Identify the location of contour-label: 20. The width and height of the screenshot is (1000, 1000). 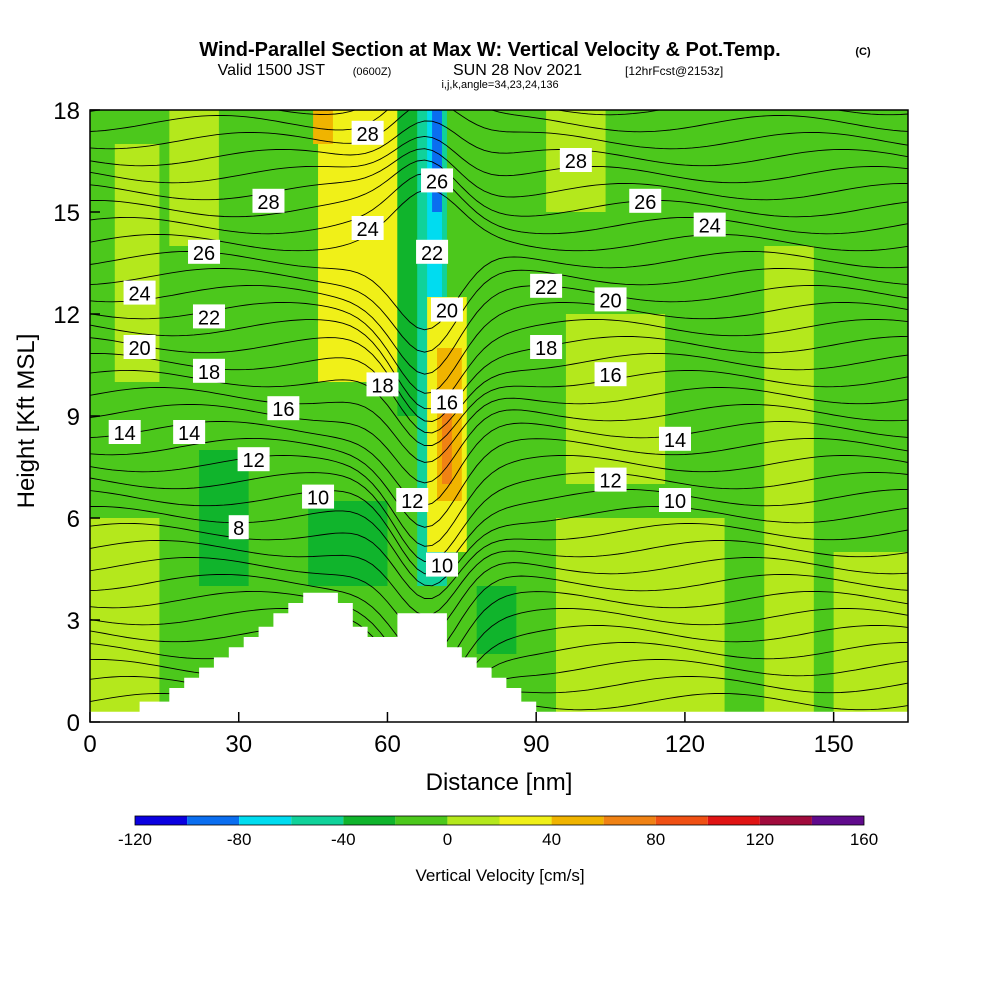
(610, 299).